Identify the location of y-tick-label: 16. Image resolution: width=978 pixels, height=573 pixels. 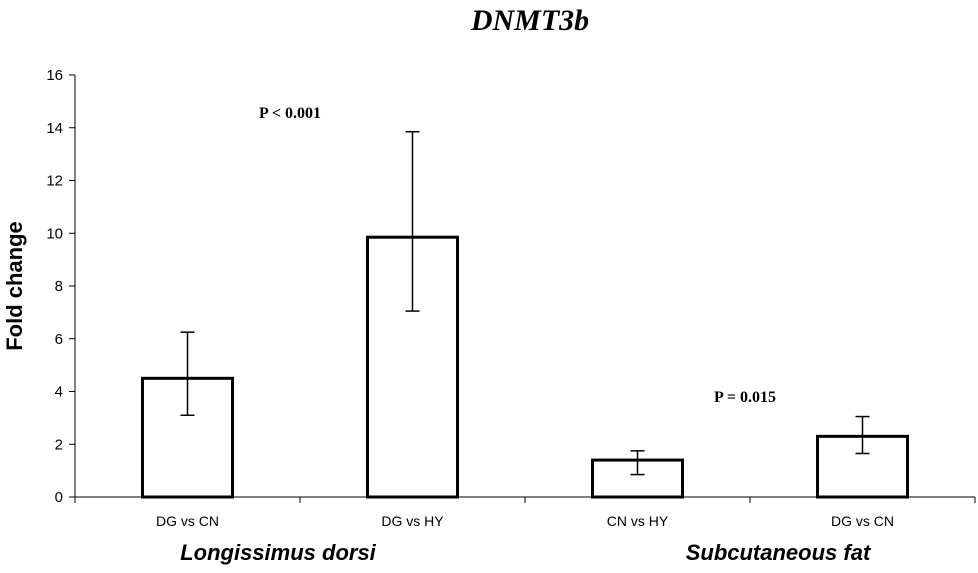
(54, 75).